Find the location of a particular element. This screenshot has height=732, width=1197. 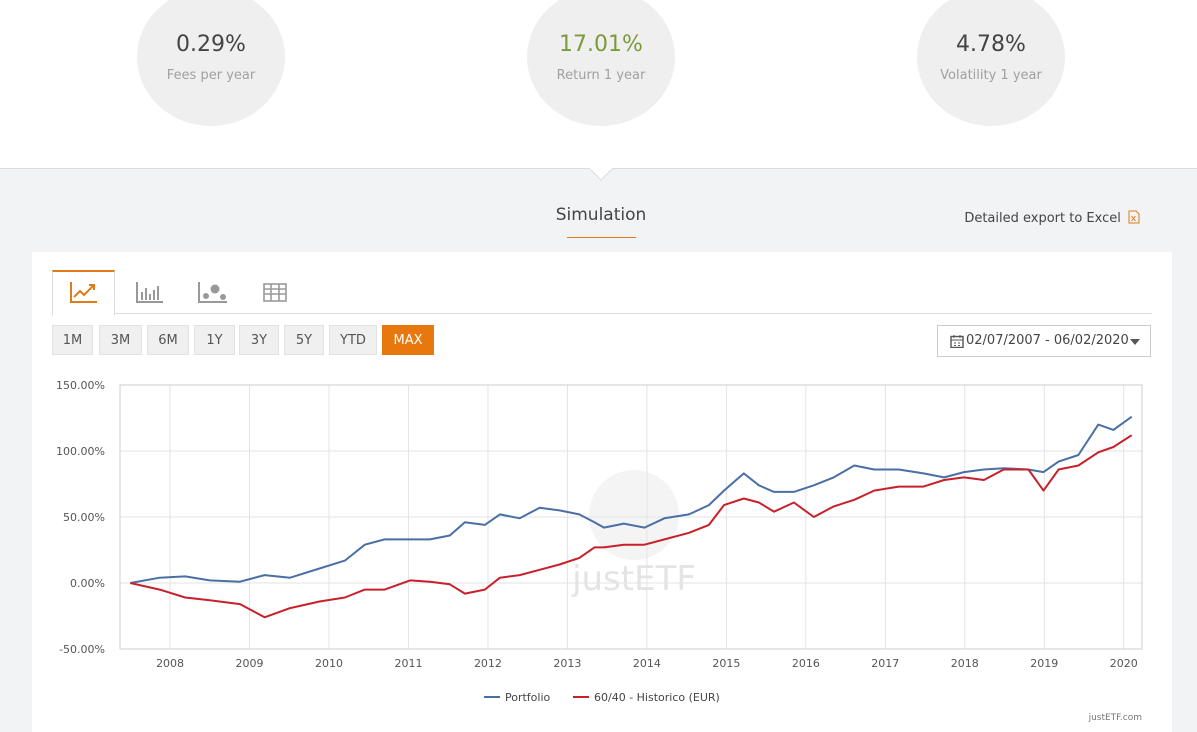

stat-value: 17.01% is located at coordinates (601, 44).